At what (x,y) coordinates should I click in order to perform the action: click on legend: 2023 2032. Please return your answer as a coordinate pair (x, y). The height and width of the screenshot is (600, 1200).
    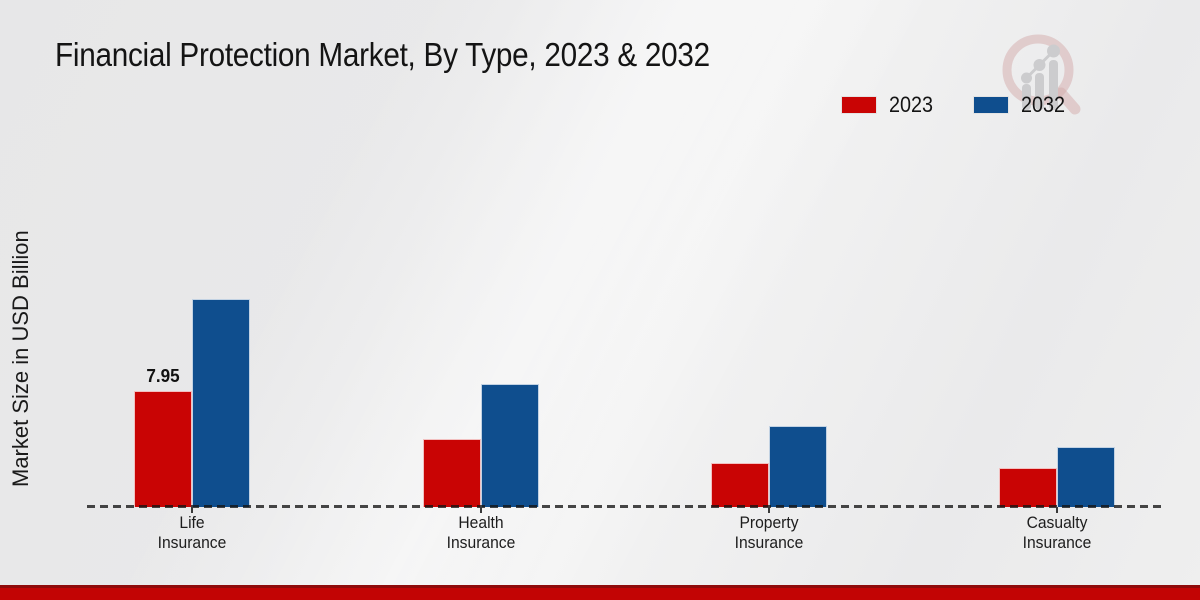
    Looking at the image, I should click on (956, 105).